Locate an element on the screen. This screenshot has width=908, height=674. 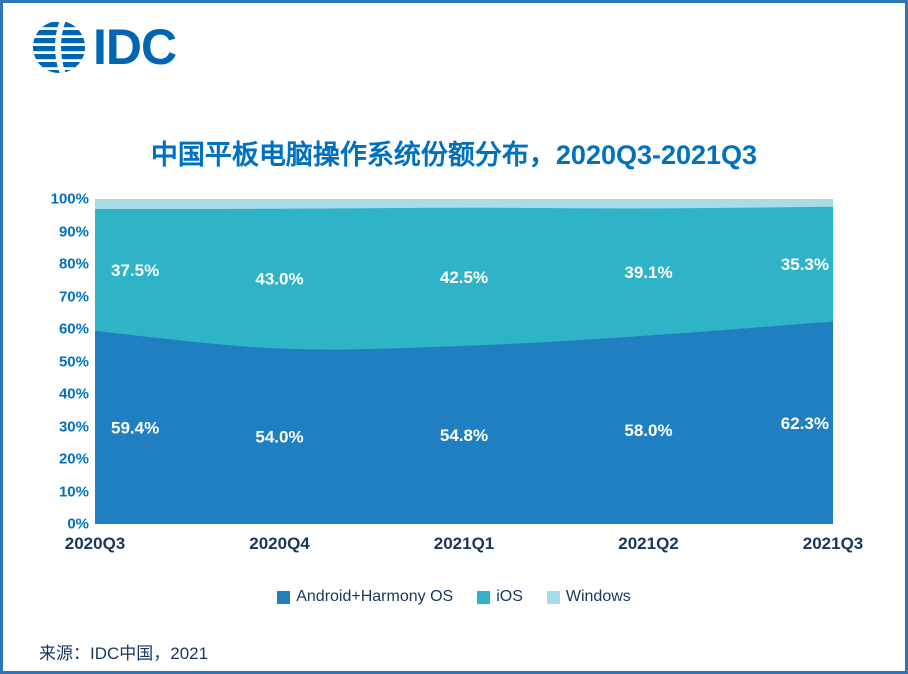
y-axis-tick: 10% is located at coordinates (73, 491).